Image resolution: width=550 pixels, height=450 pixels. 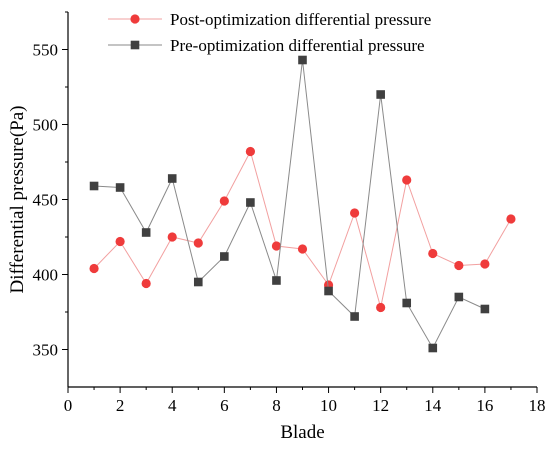 What do you see at coordinates (46, 200) in the screenshot?
I see `y-tick-label: 450` at bounding box center [46, 200].